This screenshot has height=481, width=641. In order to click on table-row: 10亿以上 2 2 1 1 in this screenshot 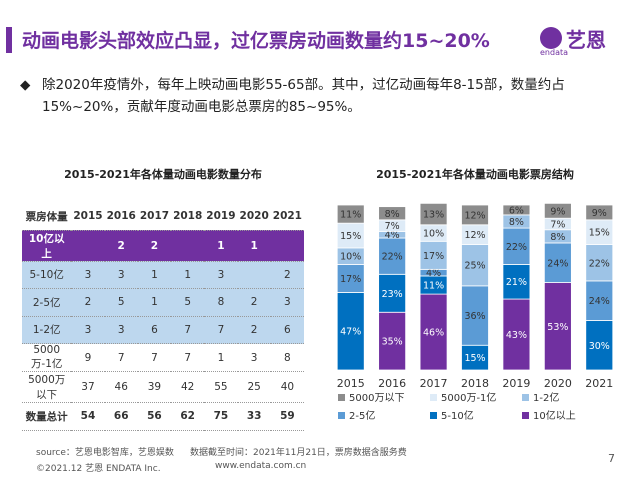, I will do `click(163, 246)`.